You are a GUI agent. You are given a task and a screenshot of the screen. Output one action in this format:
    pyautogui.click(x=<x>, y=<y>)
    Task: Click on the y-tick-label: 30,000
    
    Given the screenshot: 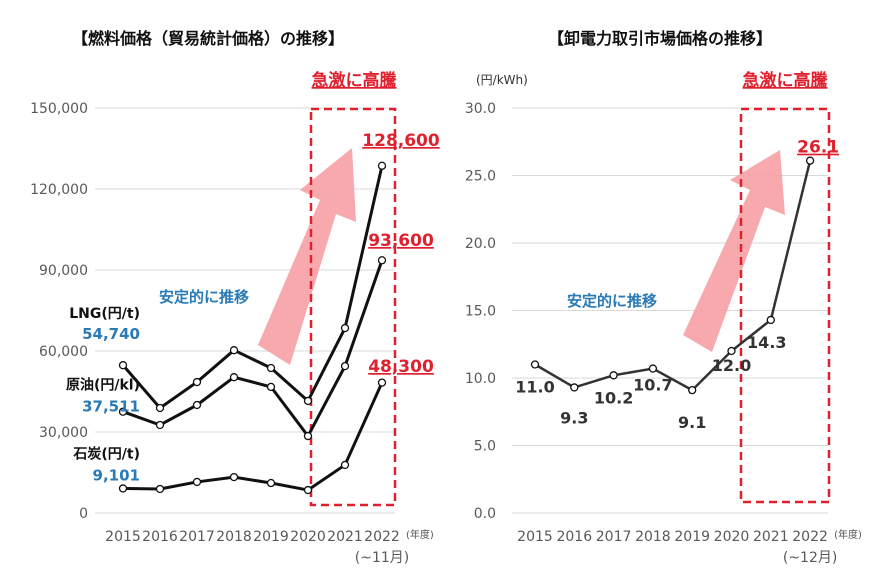 What is the action you would take?
    pyautogui.click(x=63, y=433)
    